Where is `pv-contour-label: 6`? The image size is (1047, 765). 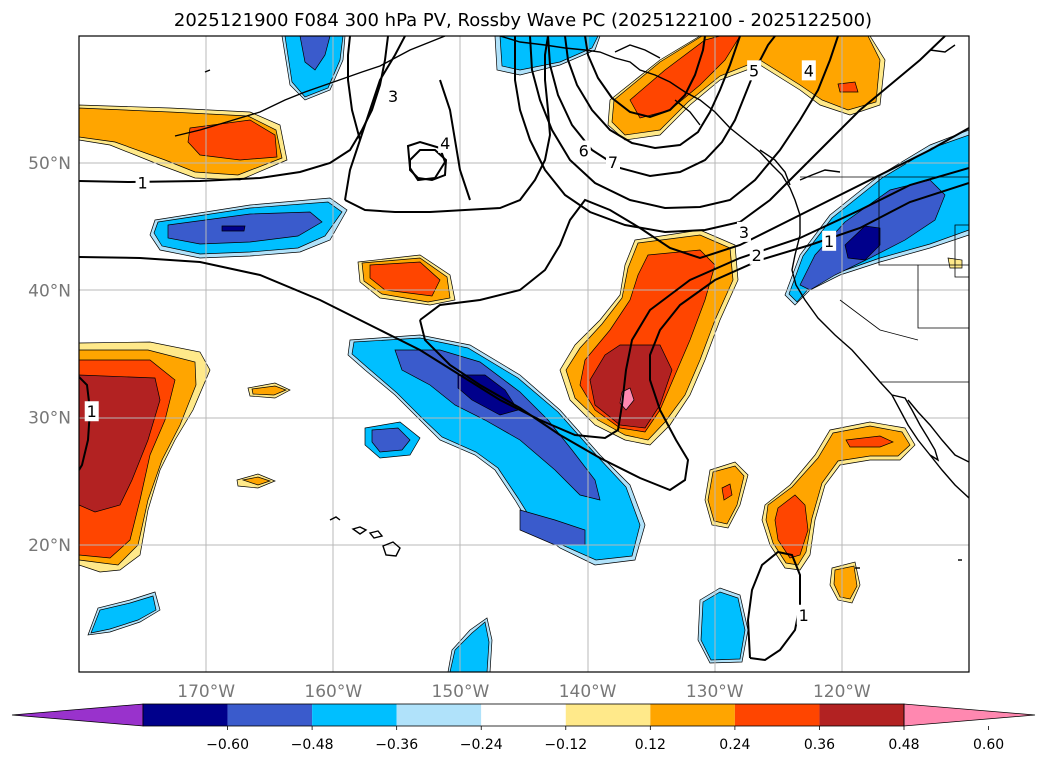 pv-contour-label: 6 is located at coordinates (584, 150).